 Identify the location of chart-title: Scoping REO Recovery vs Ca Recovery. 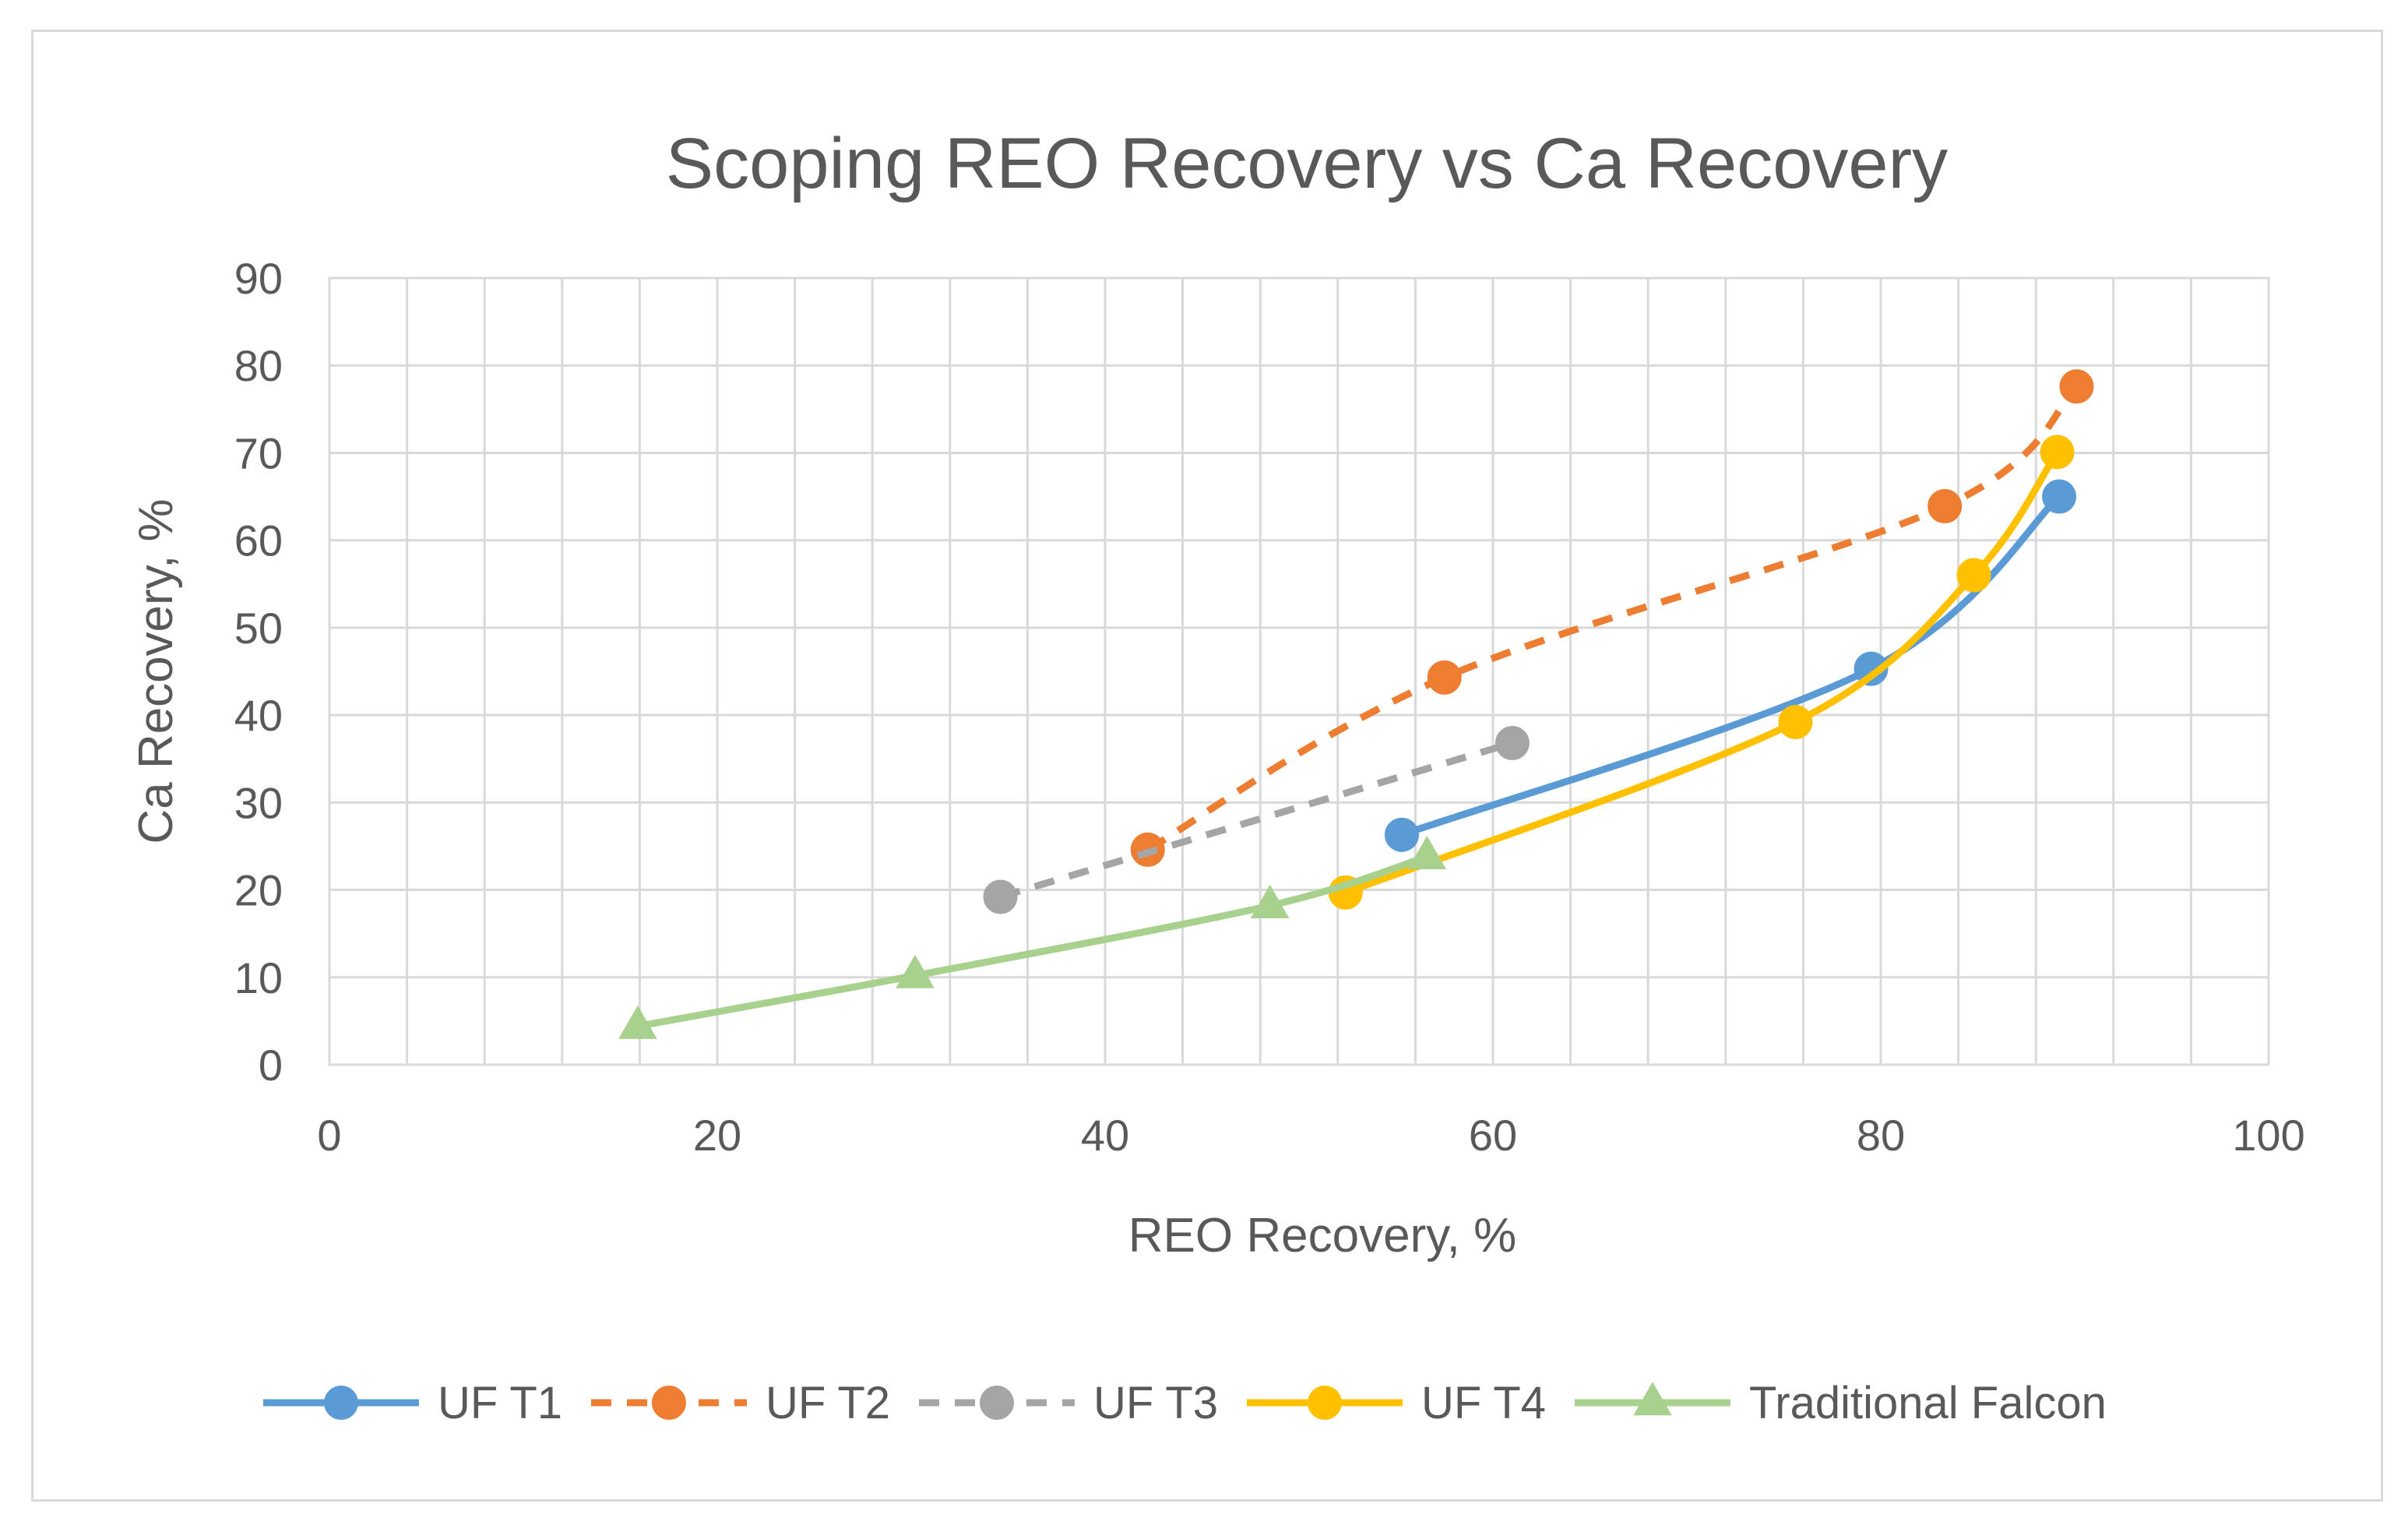
(1307, 163).